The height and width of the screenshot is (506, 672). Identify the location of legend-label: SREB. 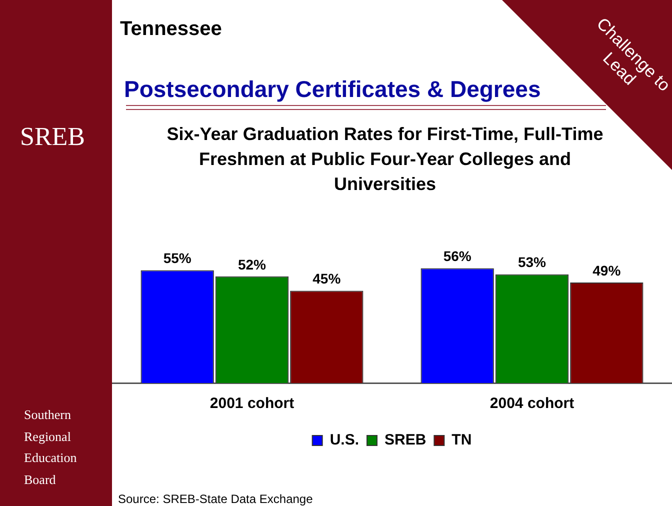
(405, 440).